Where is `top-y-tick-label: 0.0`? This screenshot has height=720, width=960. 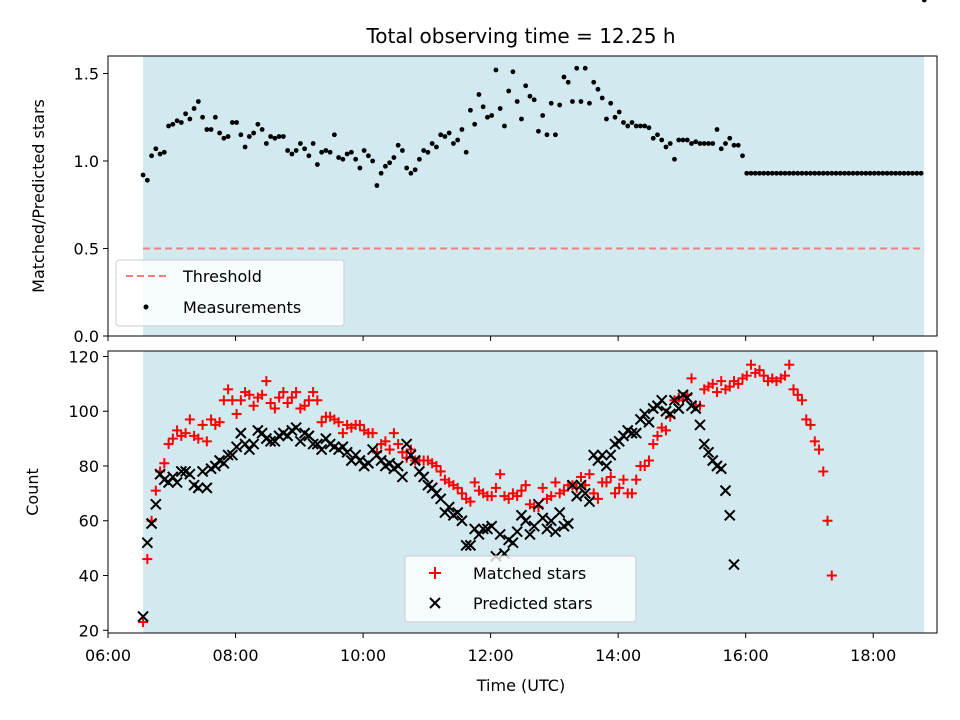 top-y-tick-label: 0.0 is located at coordinates (86, 336).